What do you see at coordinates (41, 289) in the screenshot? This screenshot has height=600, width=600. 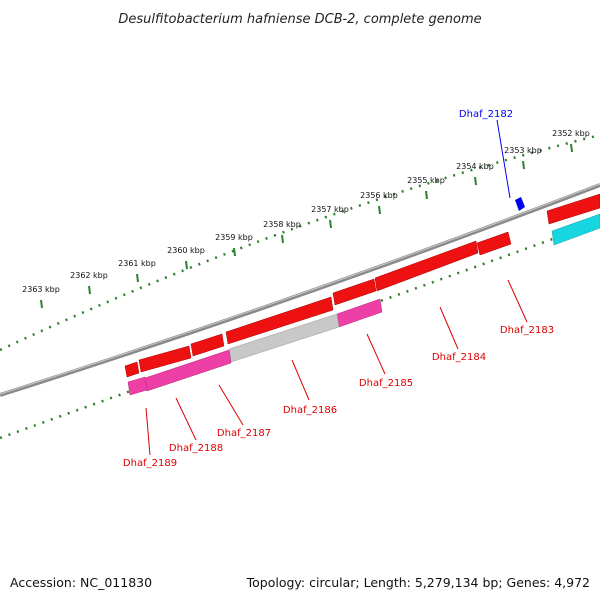 I see `tick-label: 2363 kbp` at bounding box center [41, 289].